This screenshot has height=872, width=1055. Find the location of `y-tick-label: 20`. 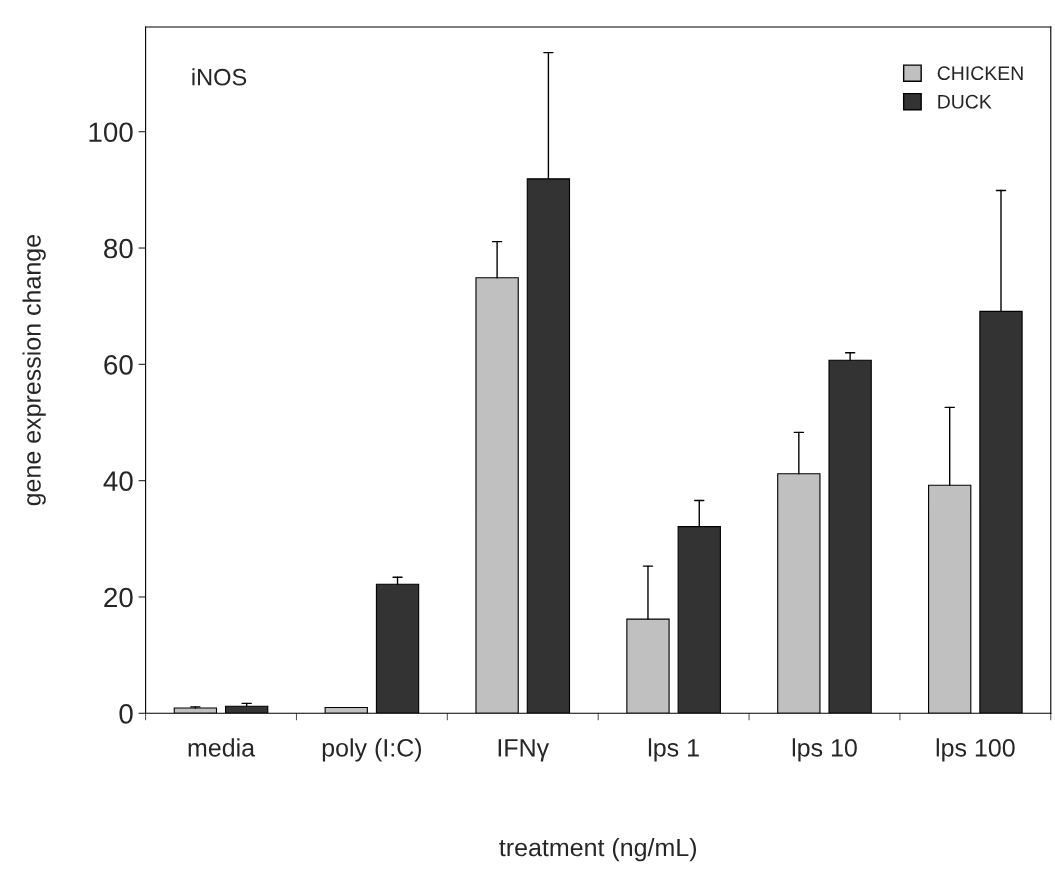

y-tick-label: 20 is located at coordinates (118, 597).